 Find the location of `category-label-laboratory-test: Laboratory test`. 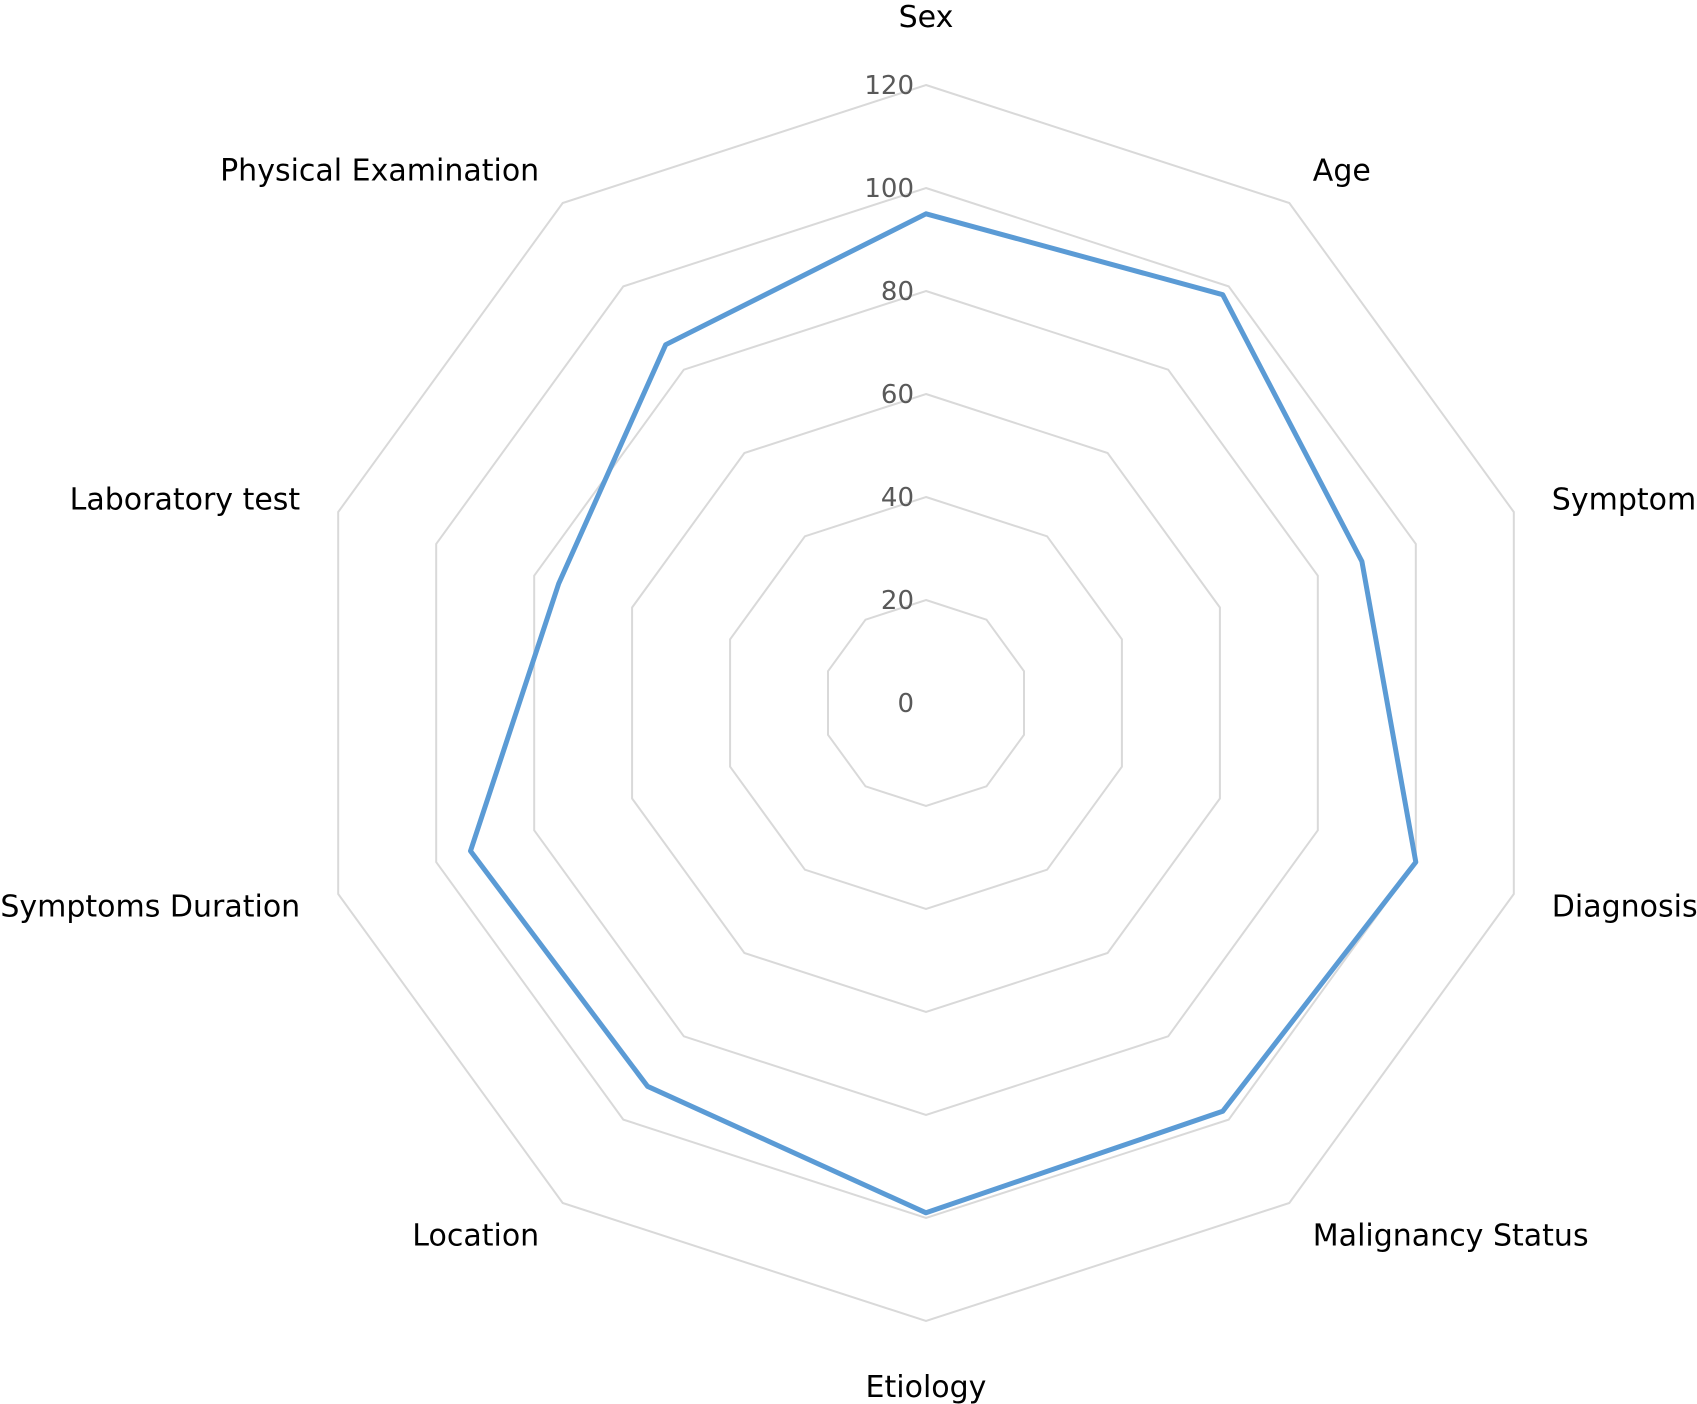

category-label-laboratory-test: Laboratory test is located at coordinates (185, 500).